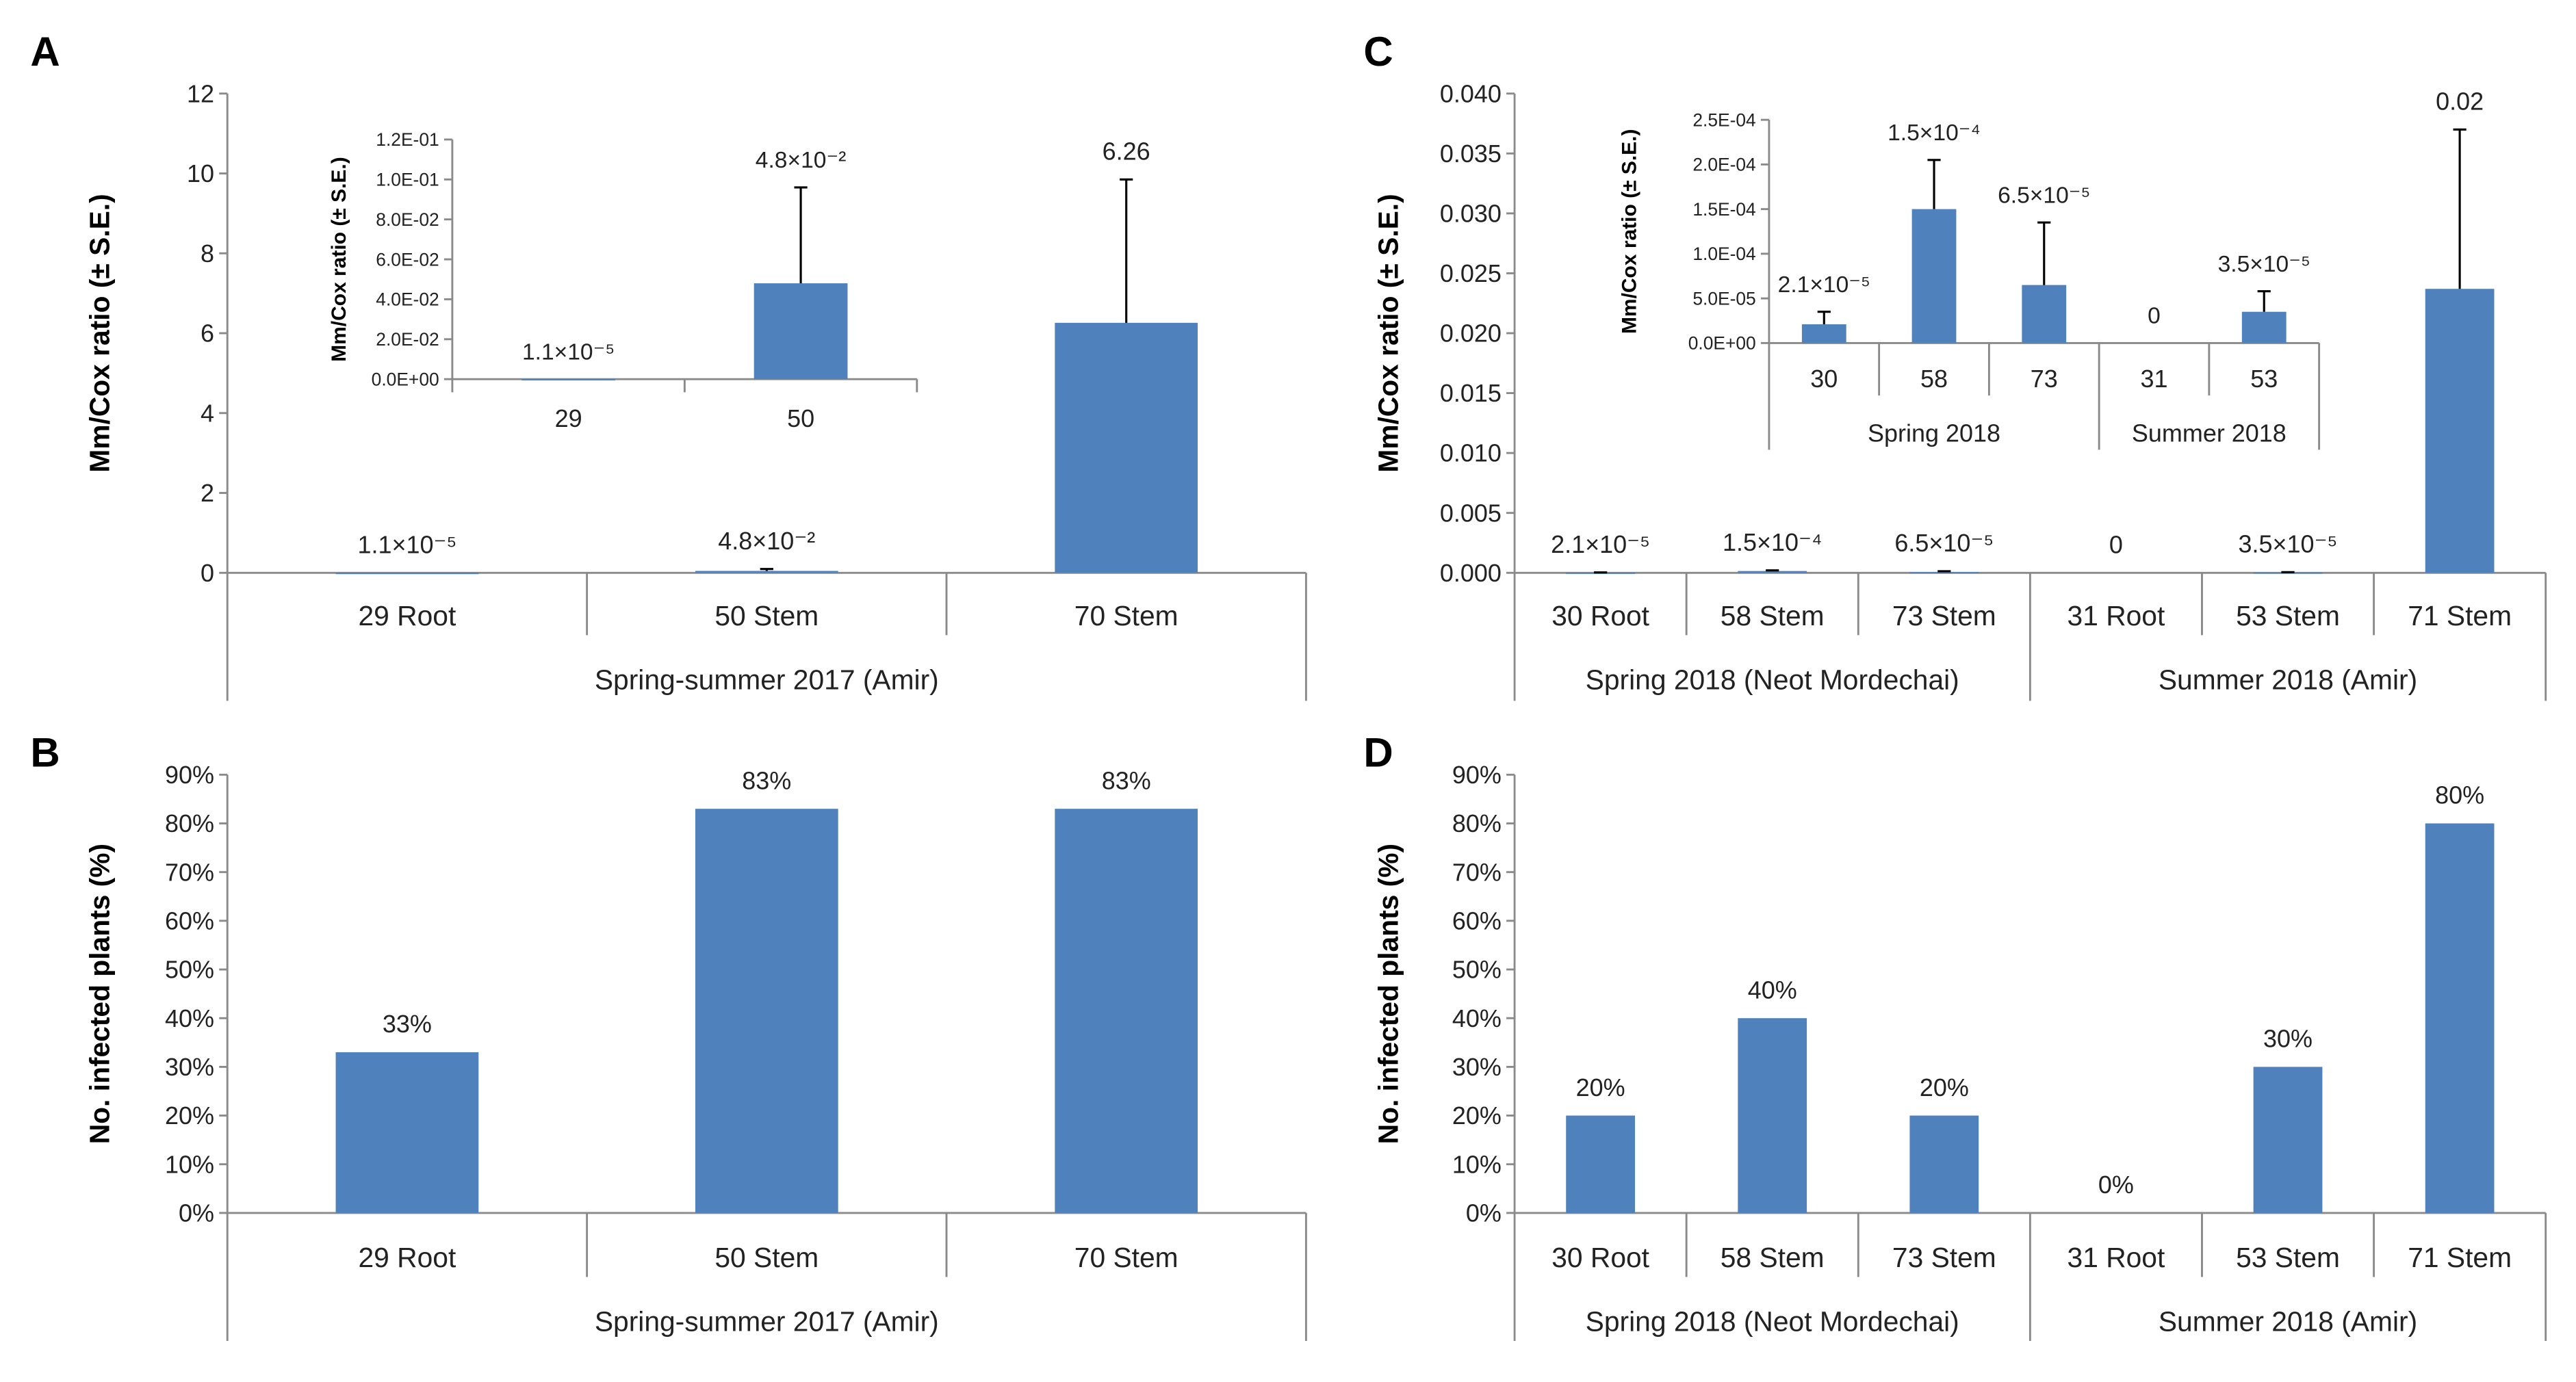  I want to click on data-label: 0, so click(2116, 544).